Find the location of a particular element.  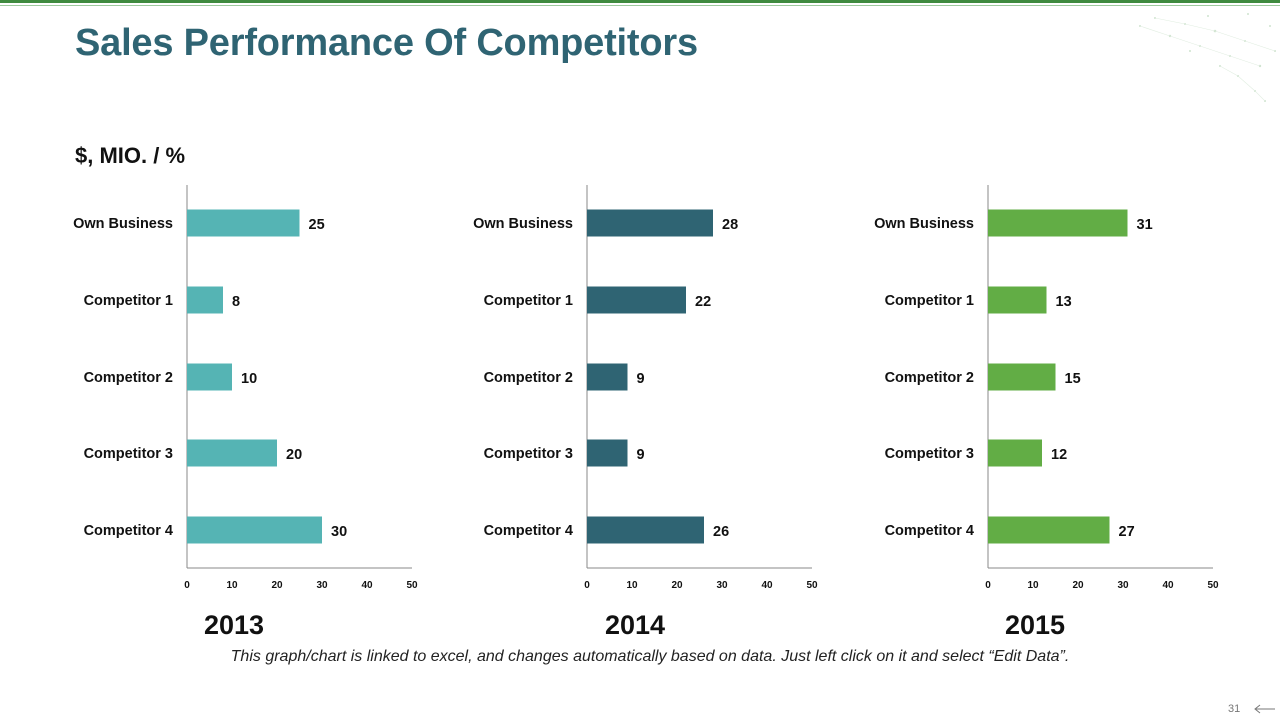

back-arrow-icon is located at coordinates (1264, 709).